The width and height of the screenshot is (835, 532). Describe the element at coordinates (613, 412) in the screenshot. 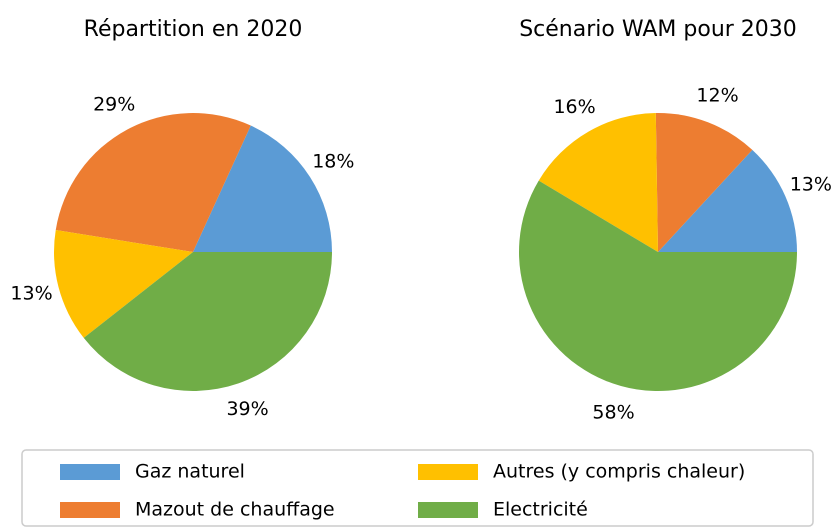

I see `slice-label: 58%` at that location.